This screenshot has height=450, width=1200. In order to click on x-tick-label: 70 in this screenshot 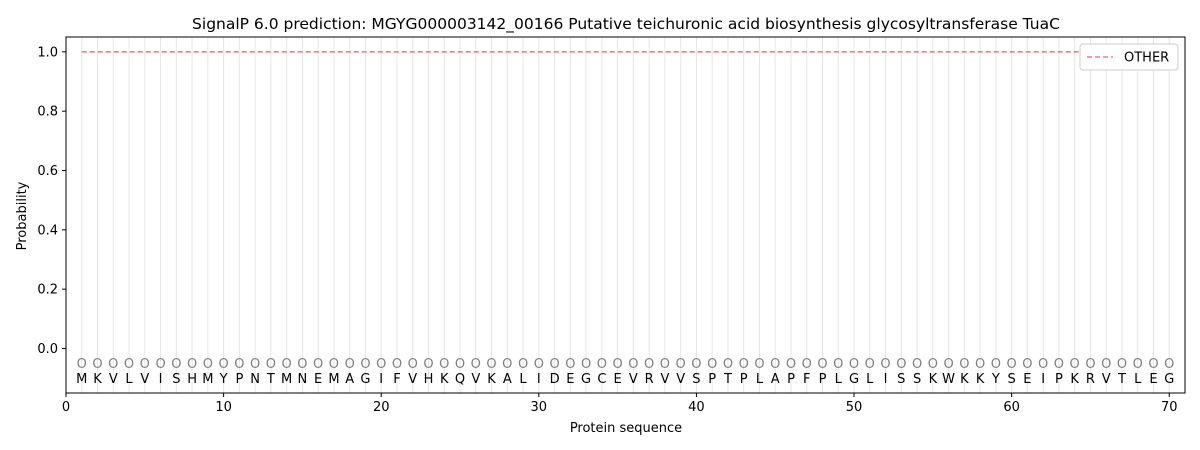, I will do `click(1169, 407)`.